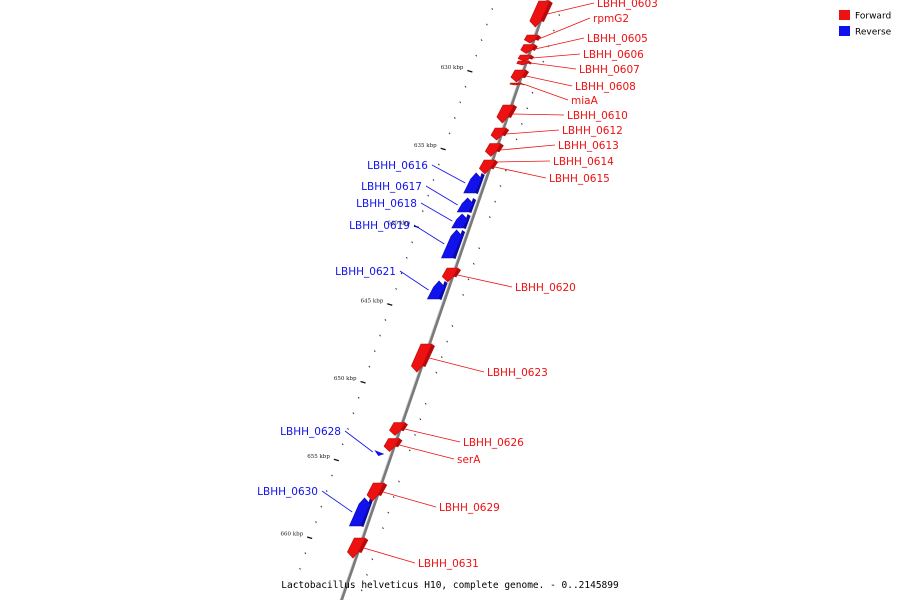  Describe the element at coordinates (583, 162) in the screenshot. I see `gene-label: LBHH_0614` at that location.